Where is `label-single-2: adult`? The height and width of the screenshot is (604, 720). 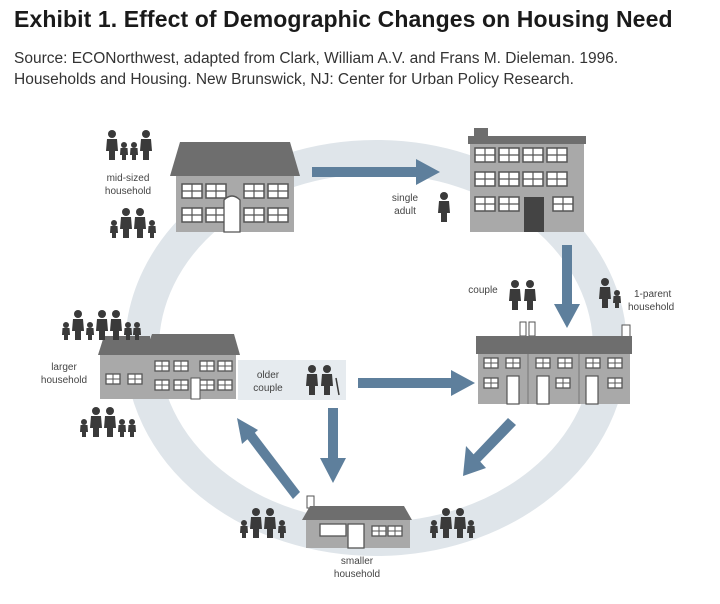 label-single-2: adult is located at coordinates (405, 211).